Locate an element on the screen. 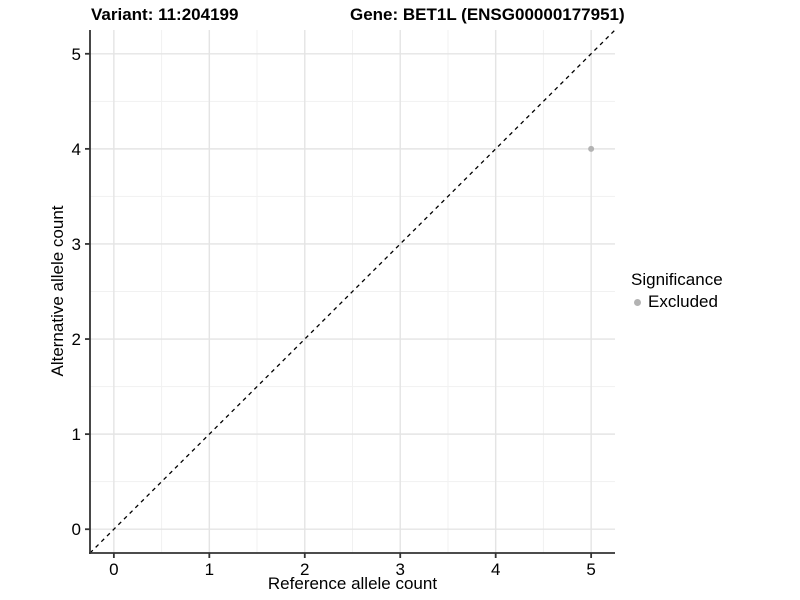 This screenshot has width=800, height=600. y-tick-label: 3 is located at coordinates (76, 244).